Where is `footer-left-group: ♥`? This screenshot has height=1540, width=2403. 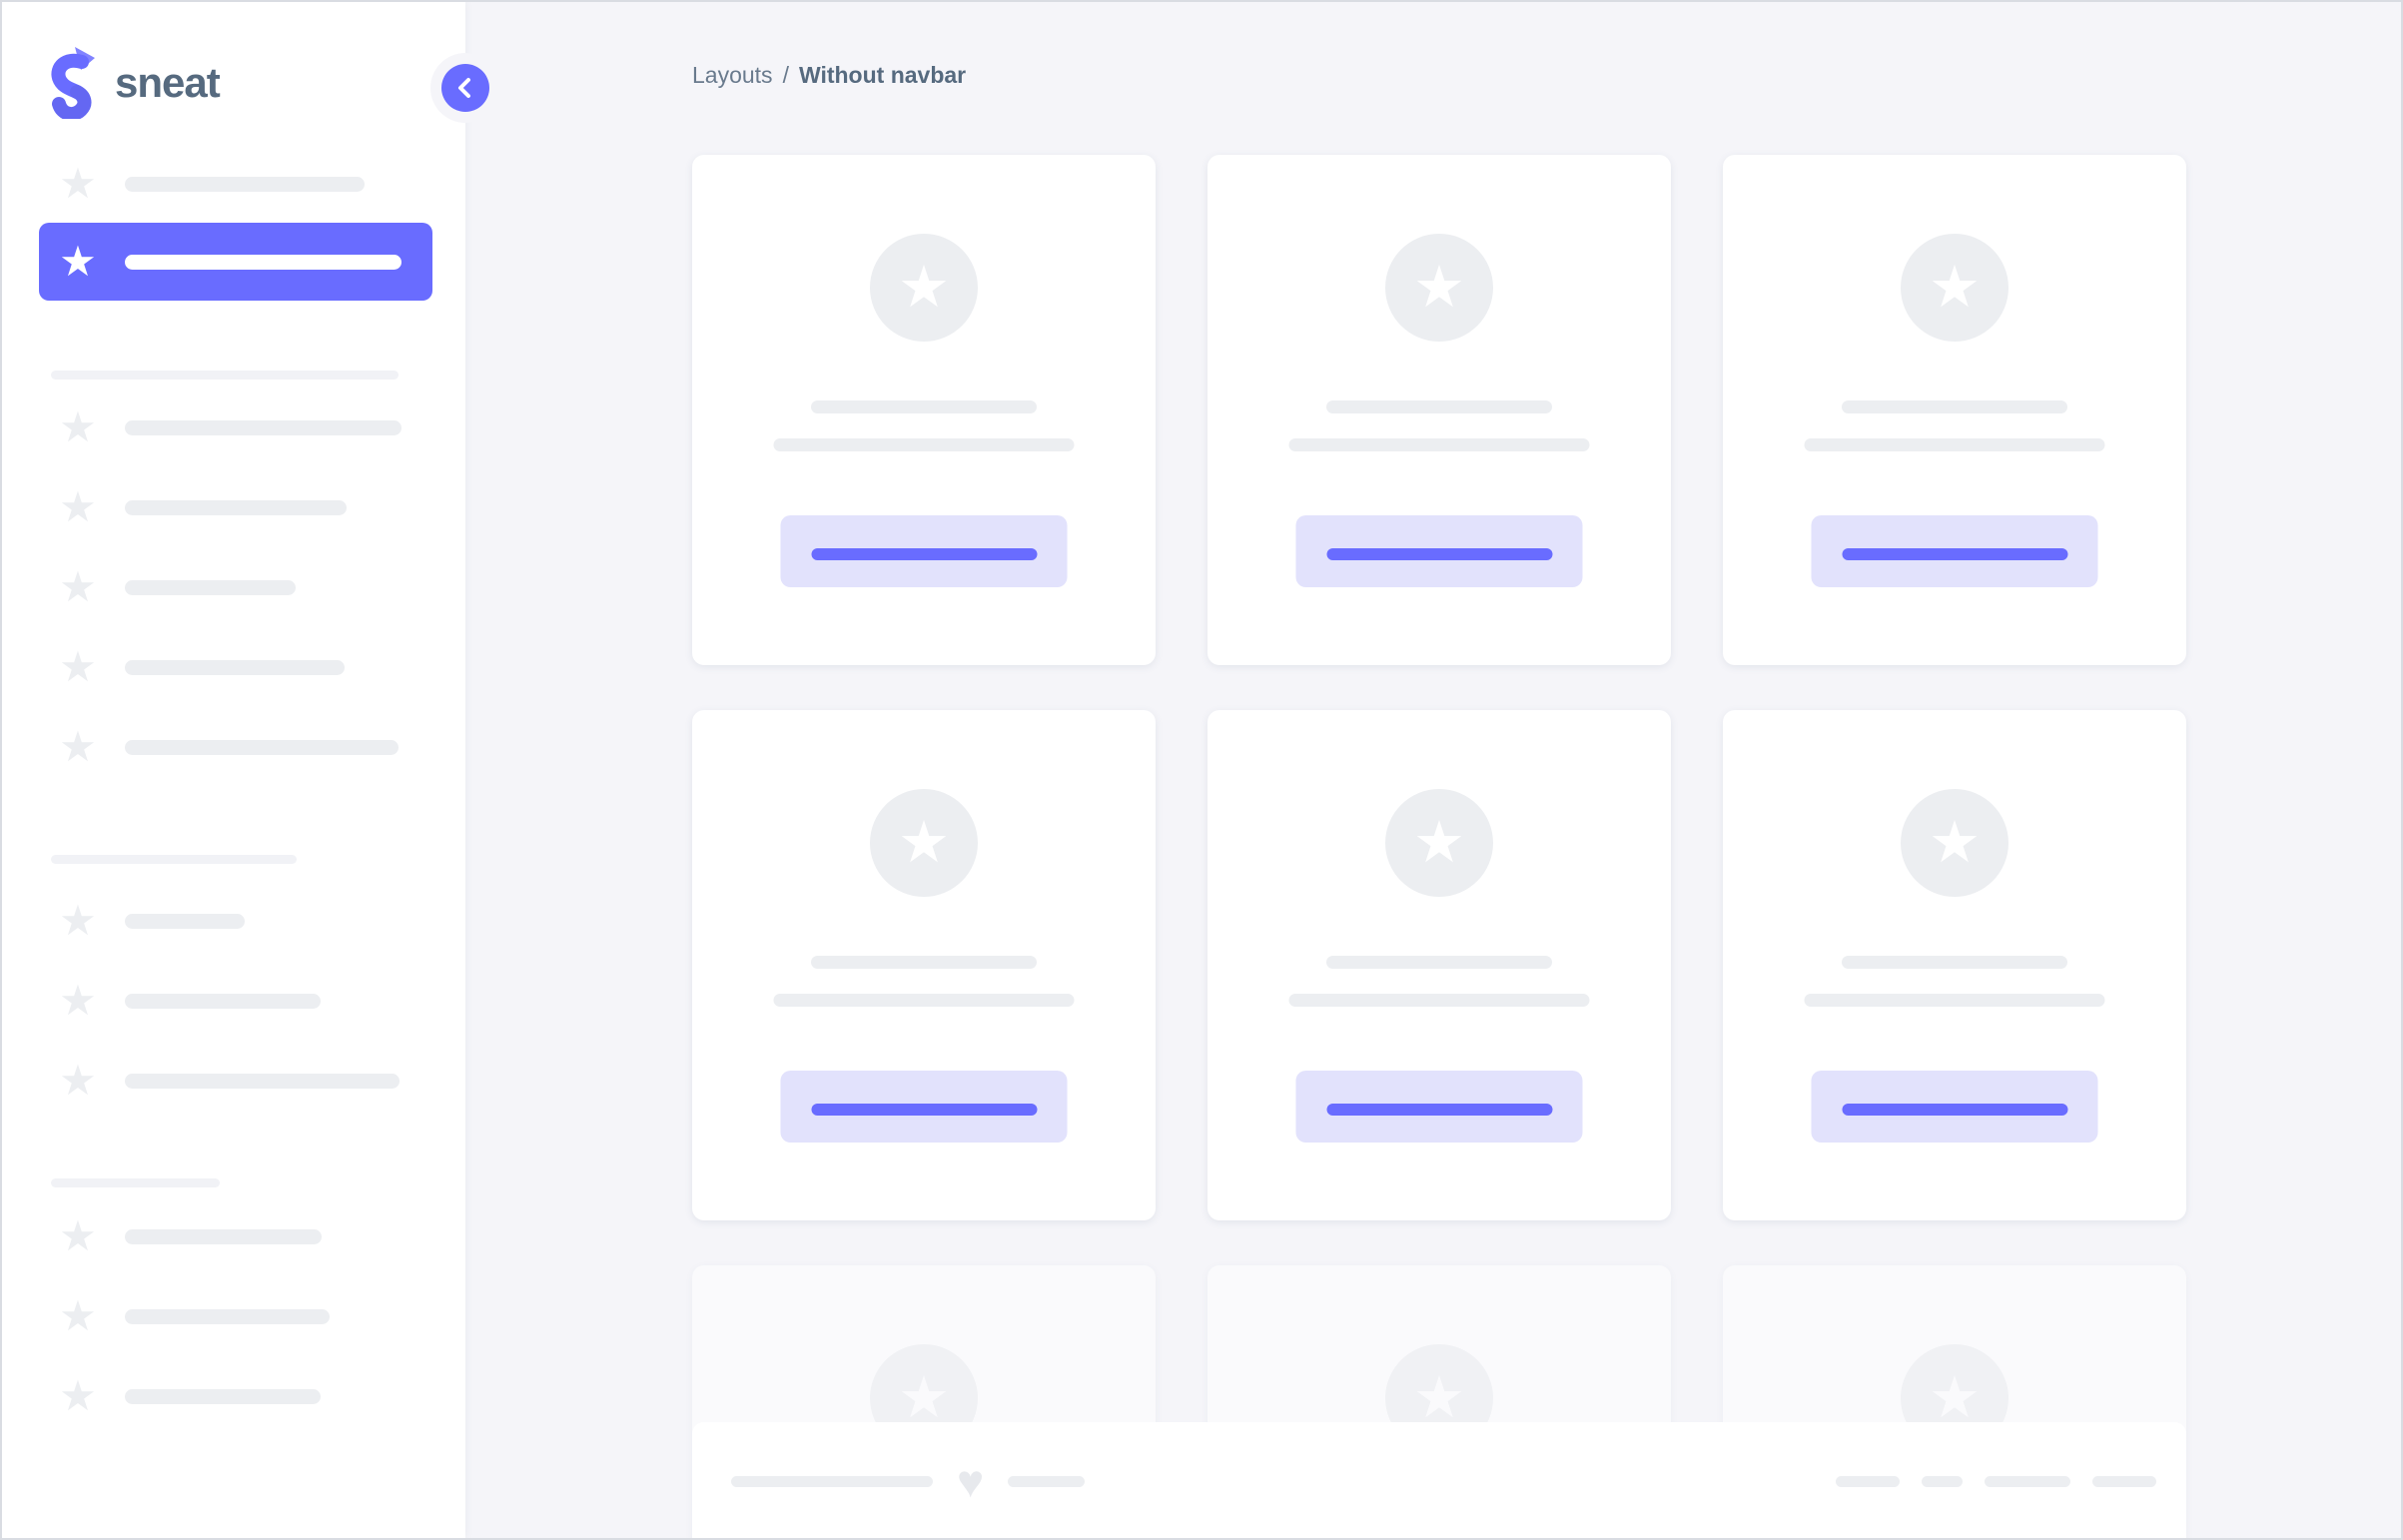 footer-left-group: ♥ is located at coordinates (909, 1481).